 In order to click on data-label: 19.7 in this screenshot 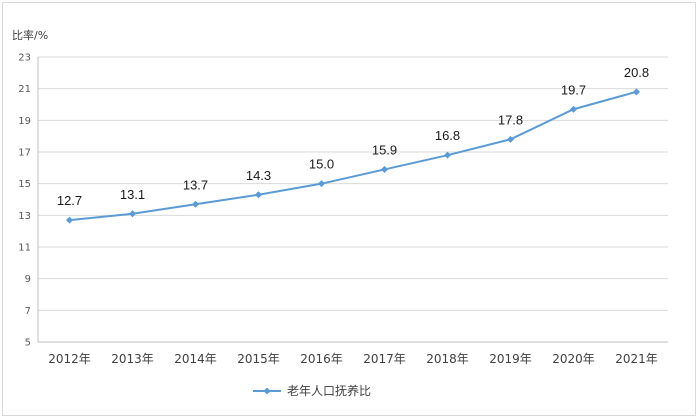, I will do `click(573, 89)`.